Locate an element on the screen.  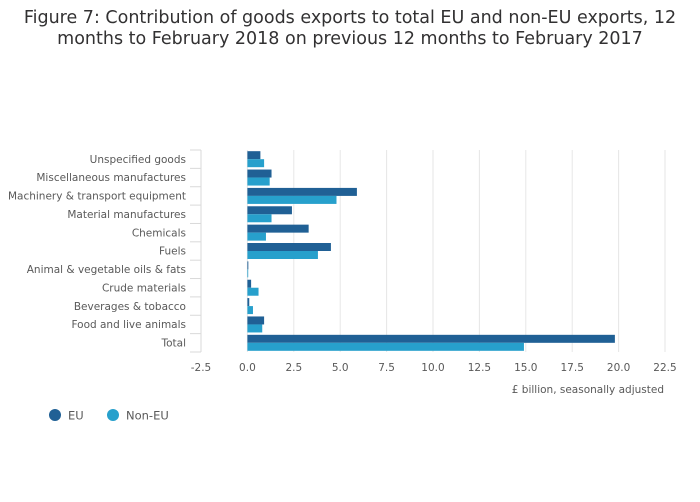
category-label: Total is located at coordinates (173, 344).